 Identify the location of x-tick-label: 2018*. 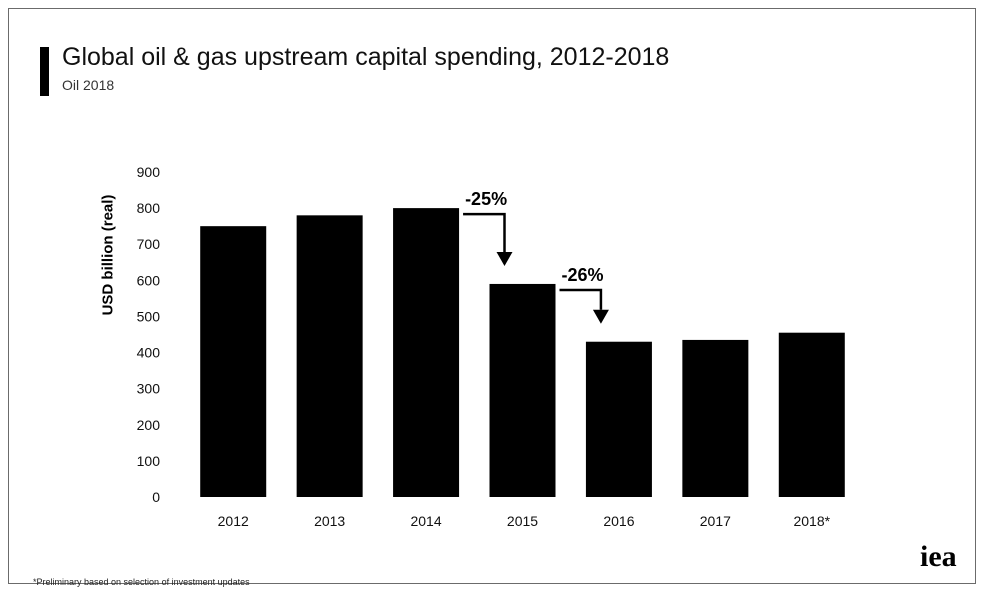
(811, 521).